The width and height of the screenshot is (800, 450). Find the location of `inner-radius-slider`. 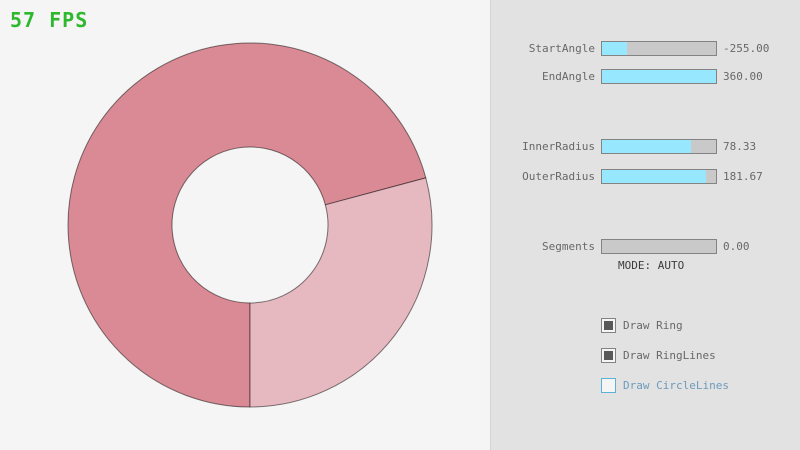

inner-radius-slider is located at coordinates (659, 146).